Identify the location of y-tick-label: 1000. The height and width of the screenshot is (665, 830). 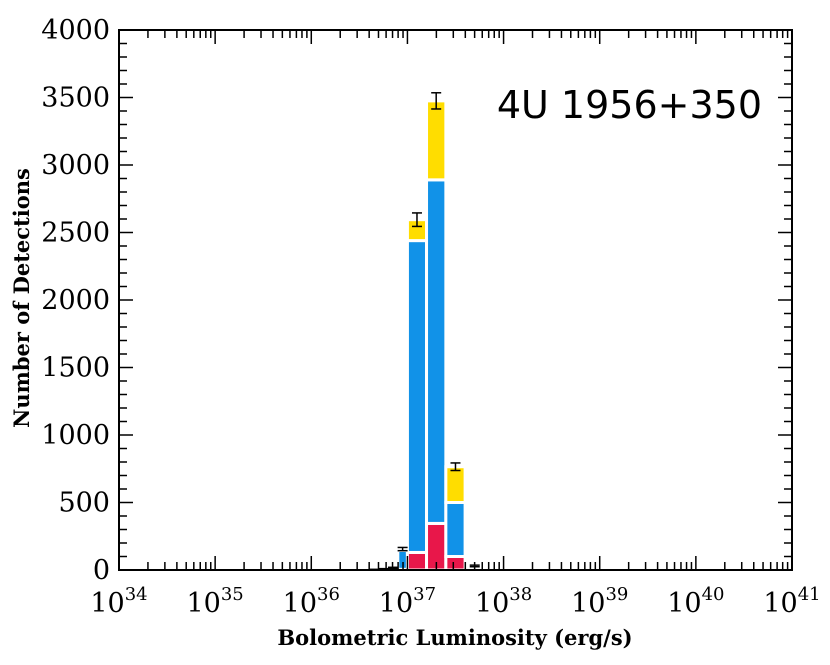
(75, 435).